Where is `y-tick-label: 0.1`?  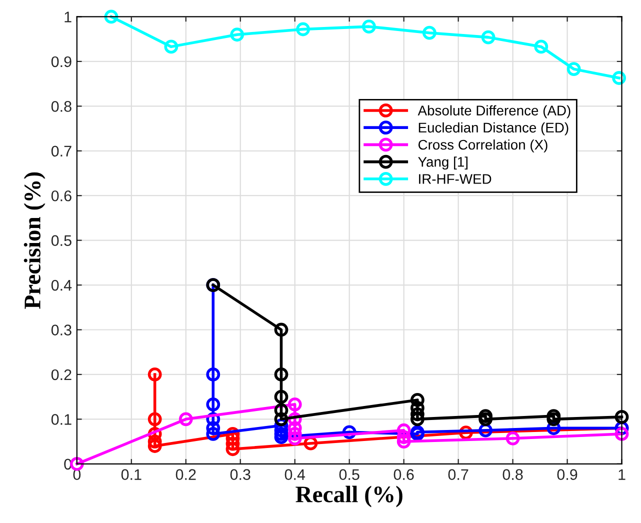 y-tick-label: 0.1 is located at coordinates (61, 419).